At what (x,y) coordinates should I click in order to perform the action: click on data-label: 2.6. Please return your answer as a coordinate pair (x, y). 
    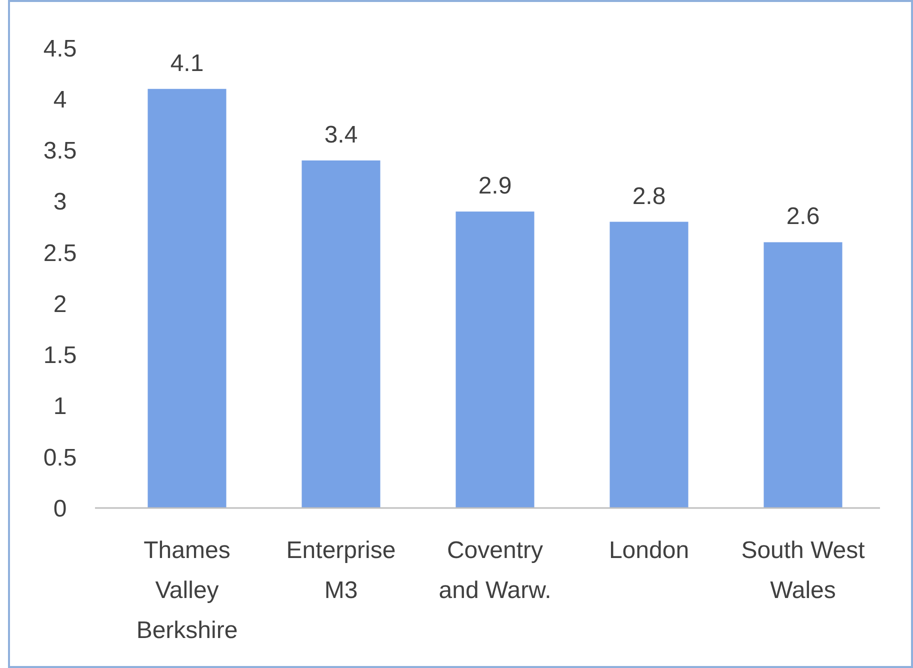
    Looking at the image, I should click on (803, 216).